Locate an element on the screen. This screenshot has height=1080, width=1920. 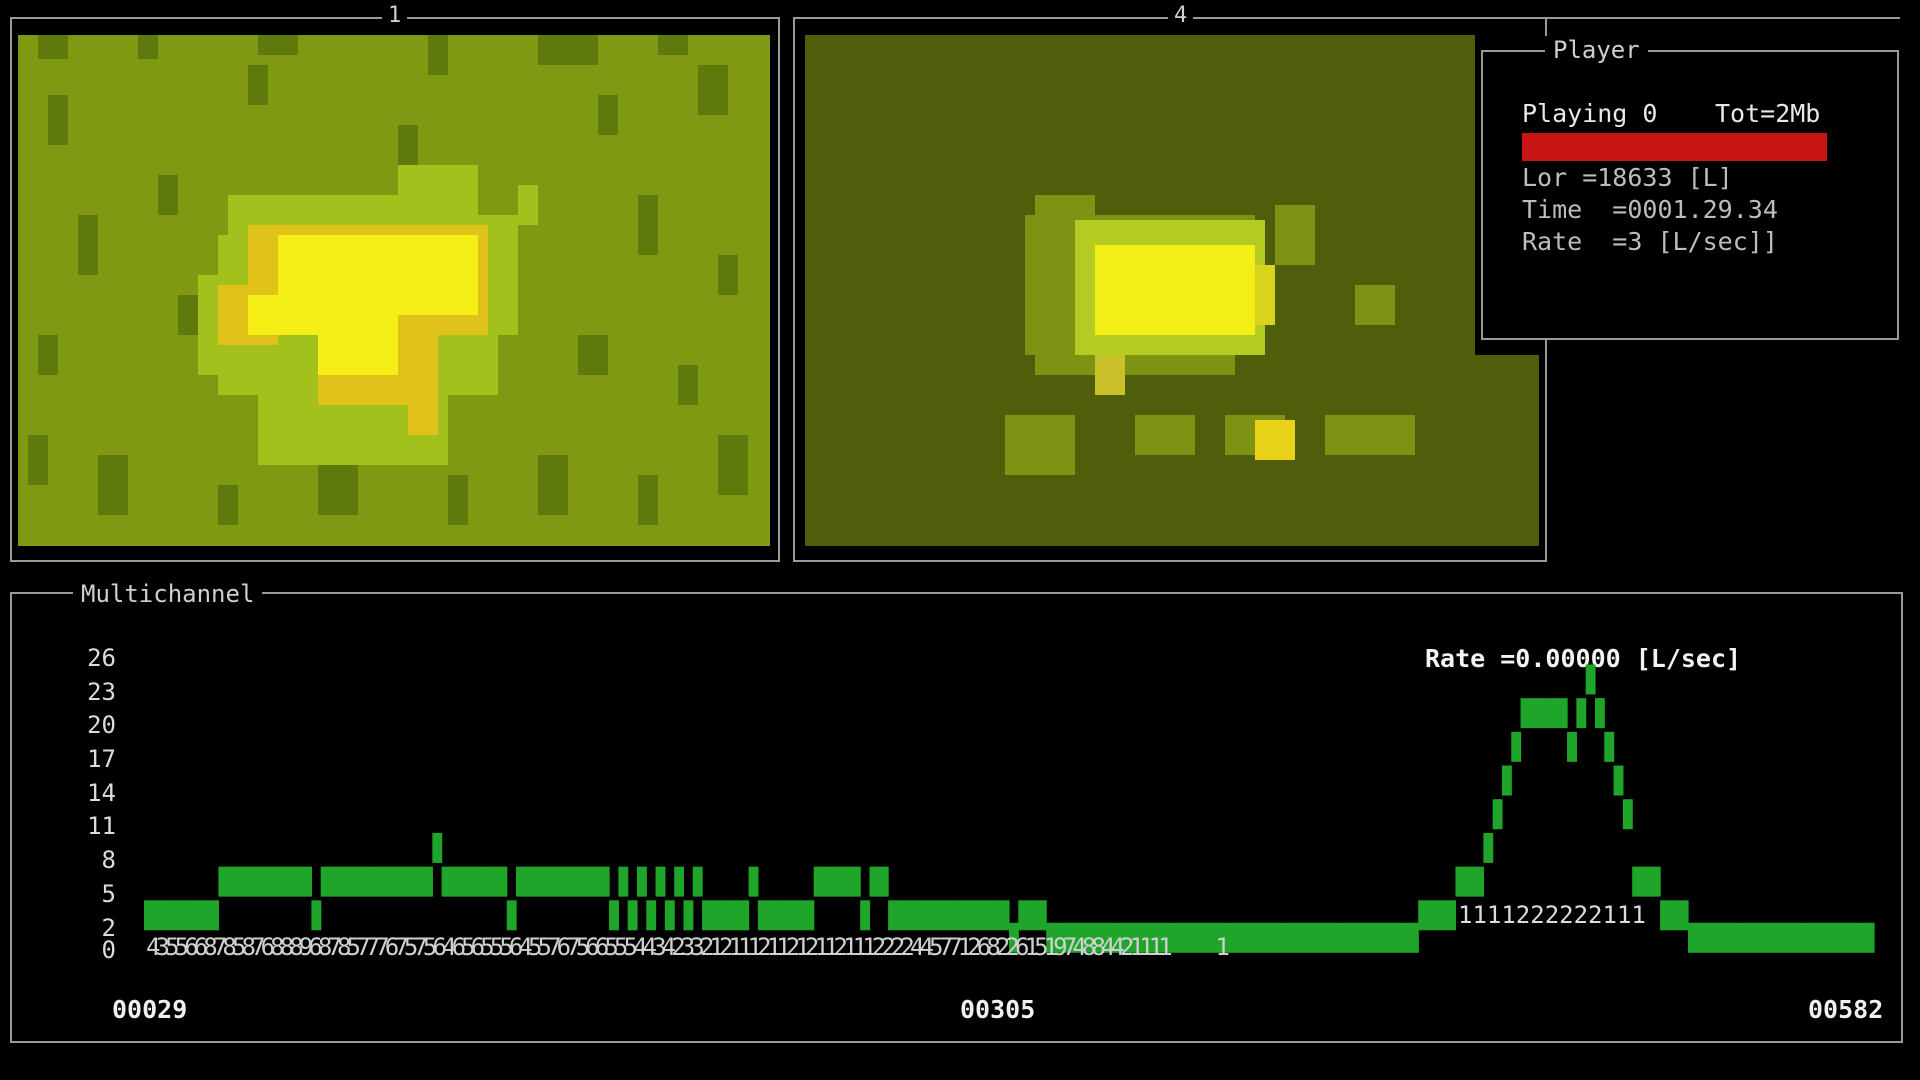
cam1-green-block is located at coordinates (528, 205).